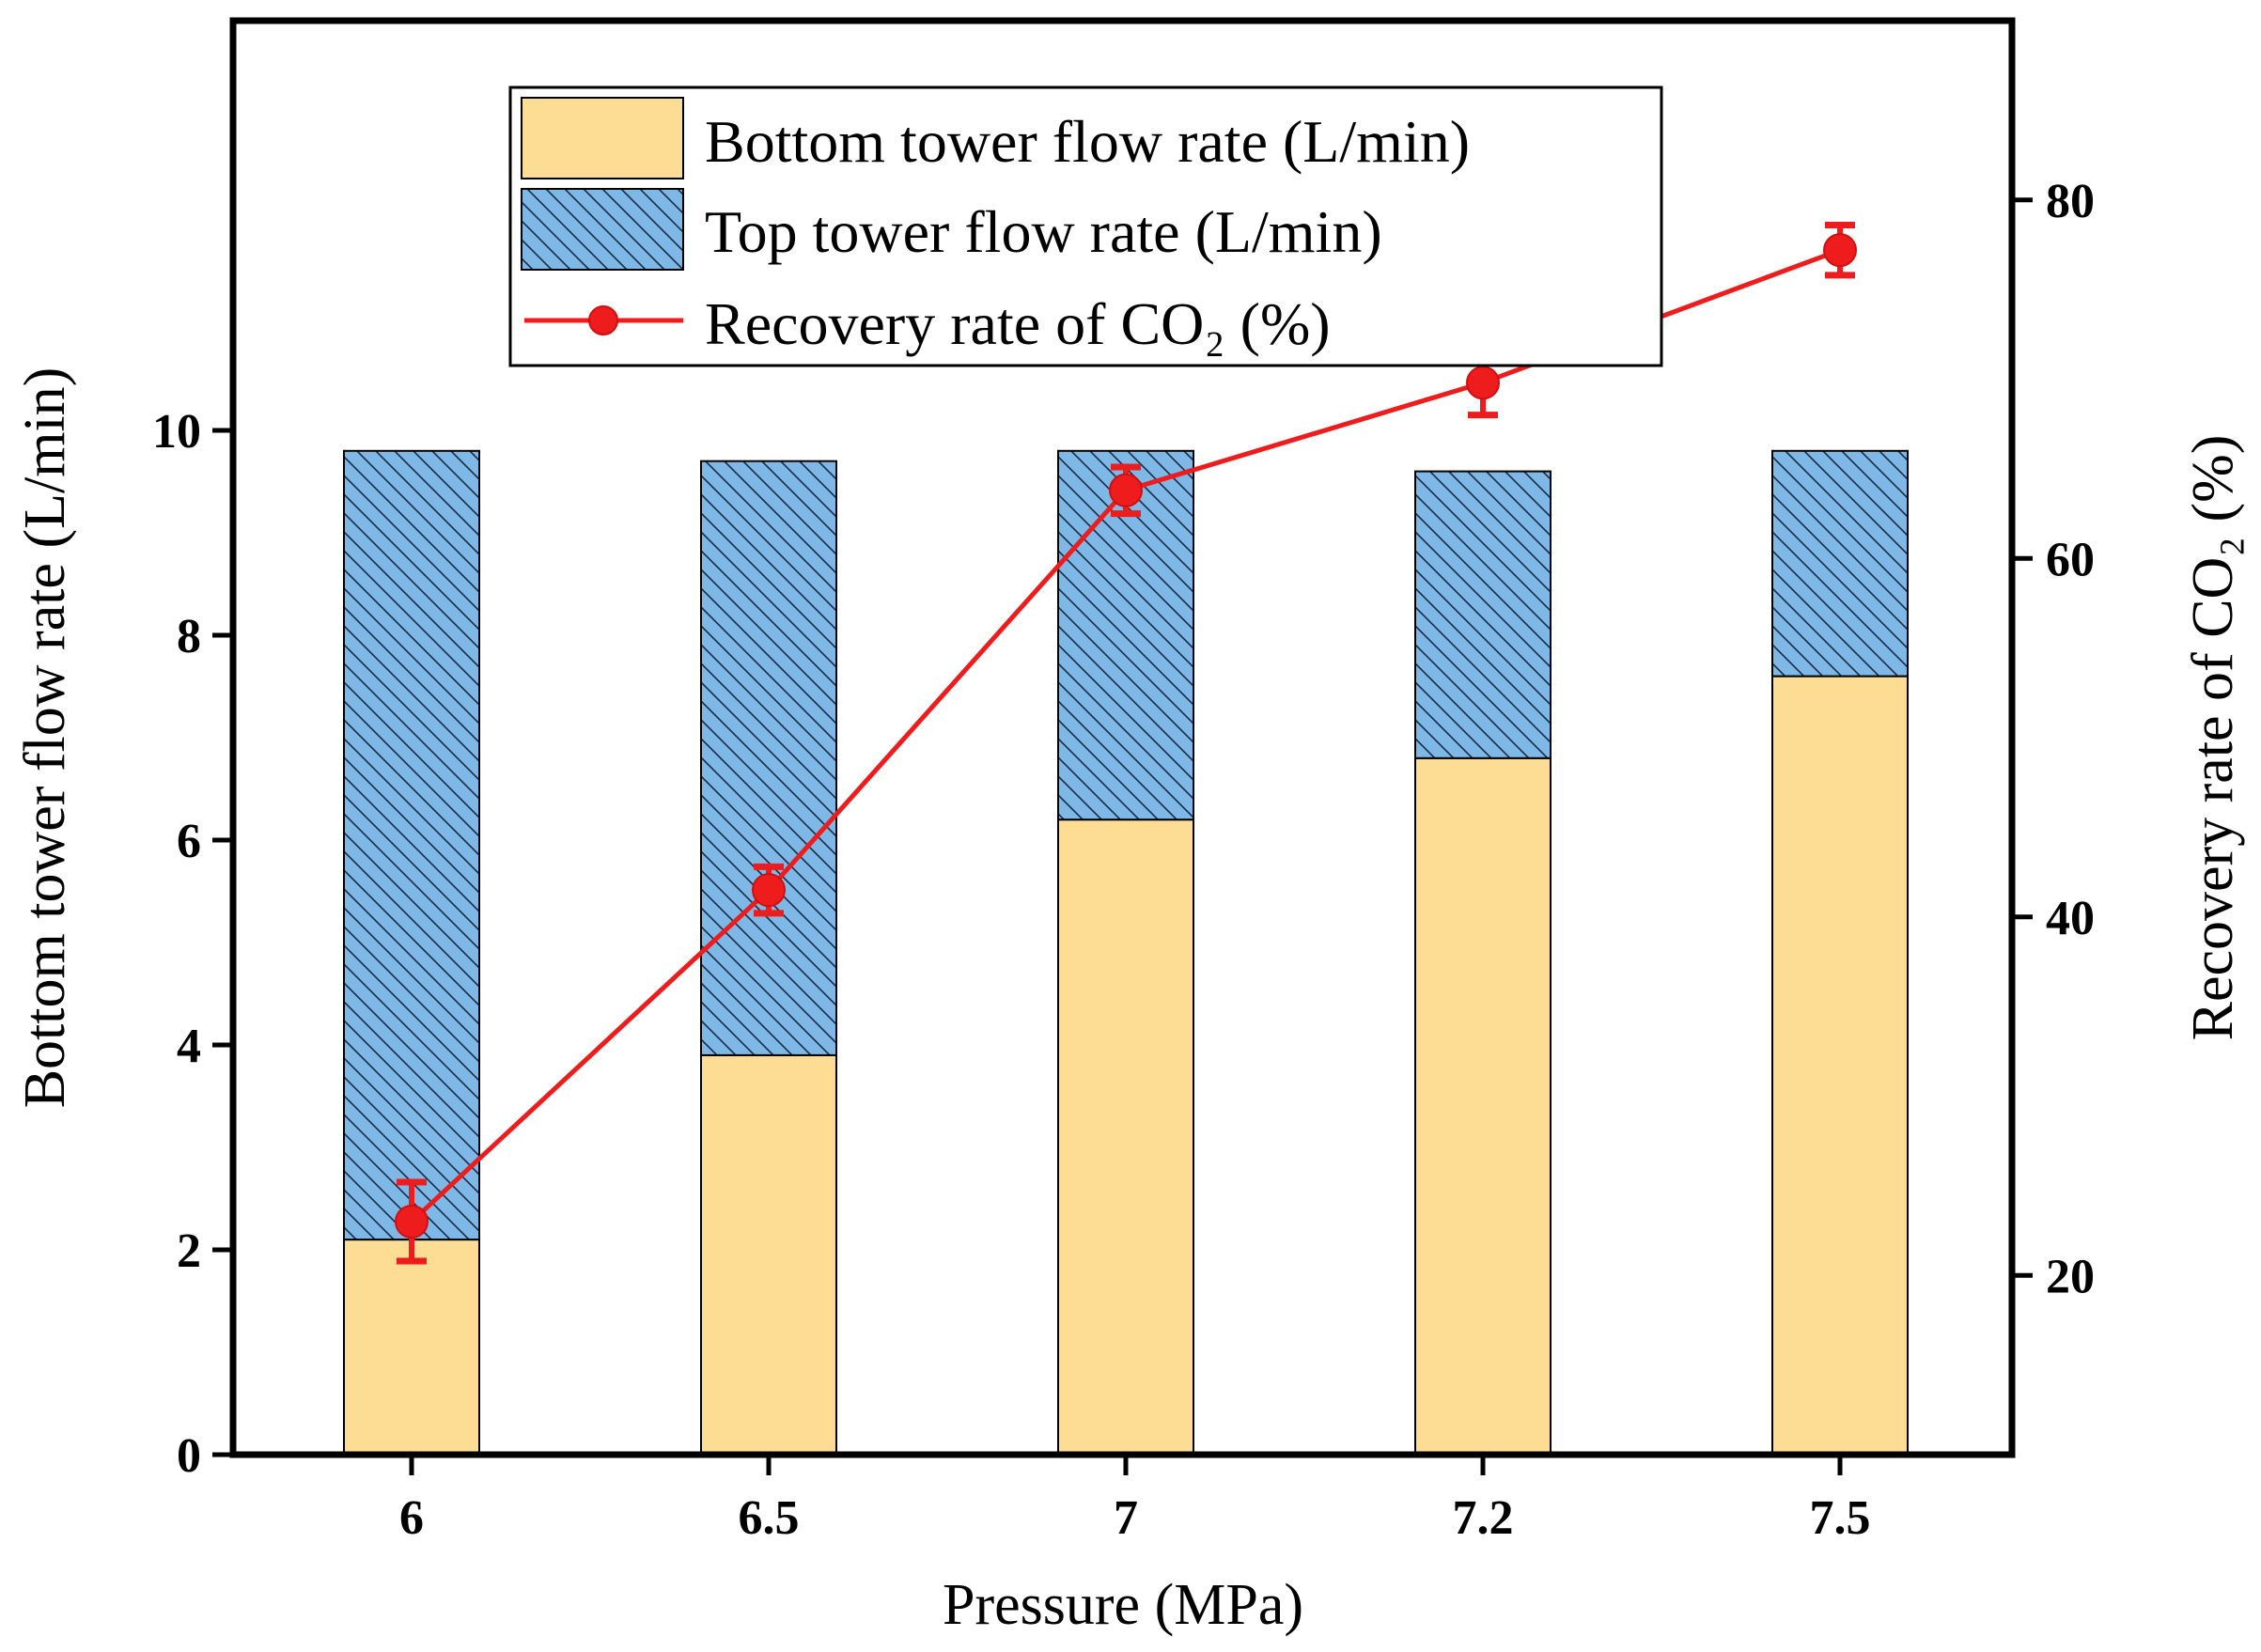 Image resolution: width=2261 pixels, height=1652 pixels. I want to click on legend-swatch-marker, so click(603, 320).